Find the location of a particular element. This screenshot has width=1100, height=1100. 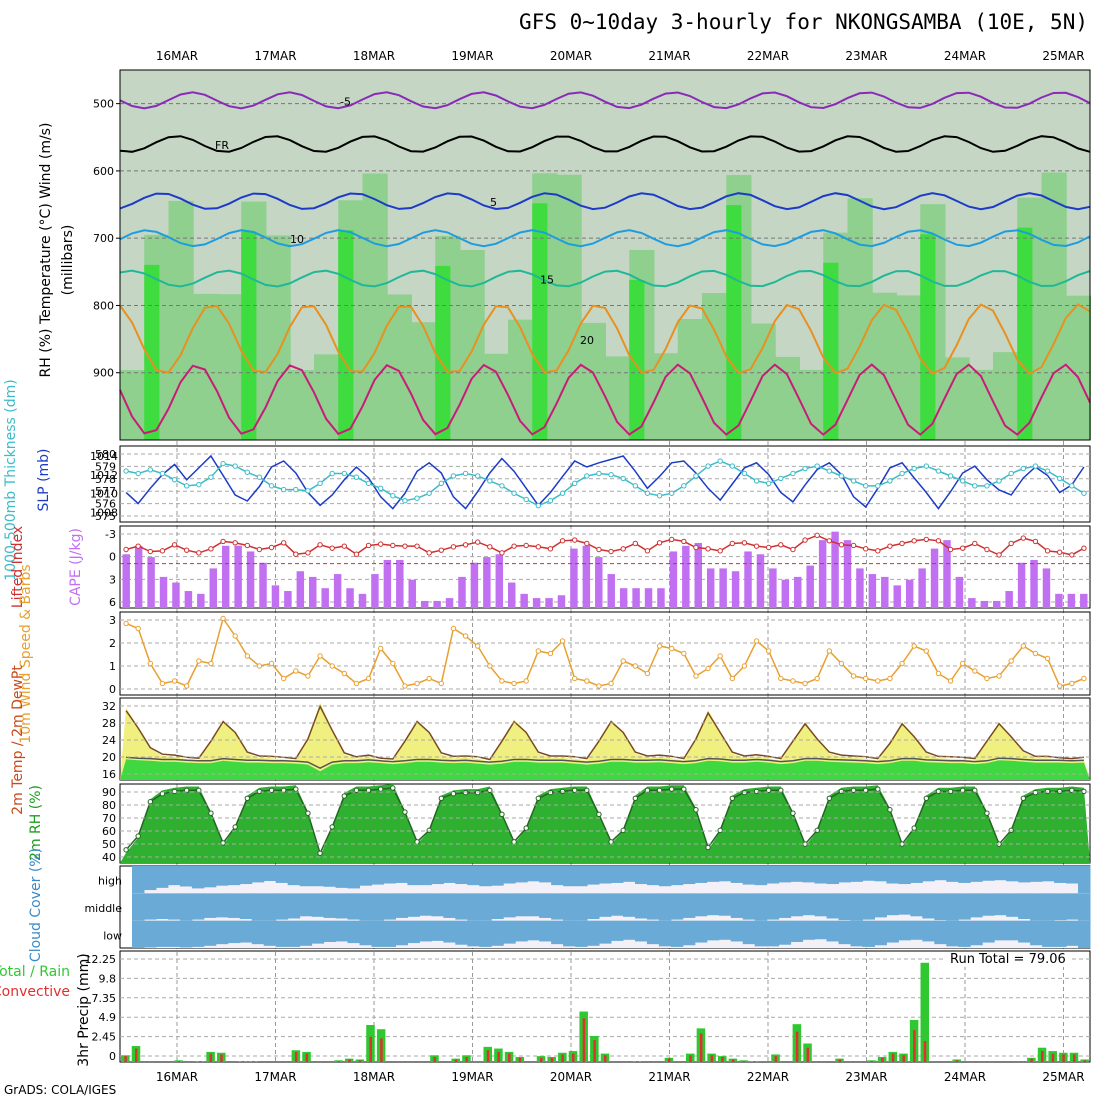

pressure-tick-label: 700 is located at coordinates (103, 238).